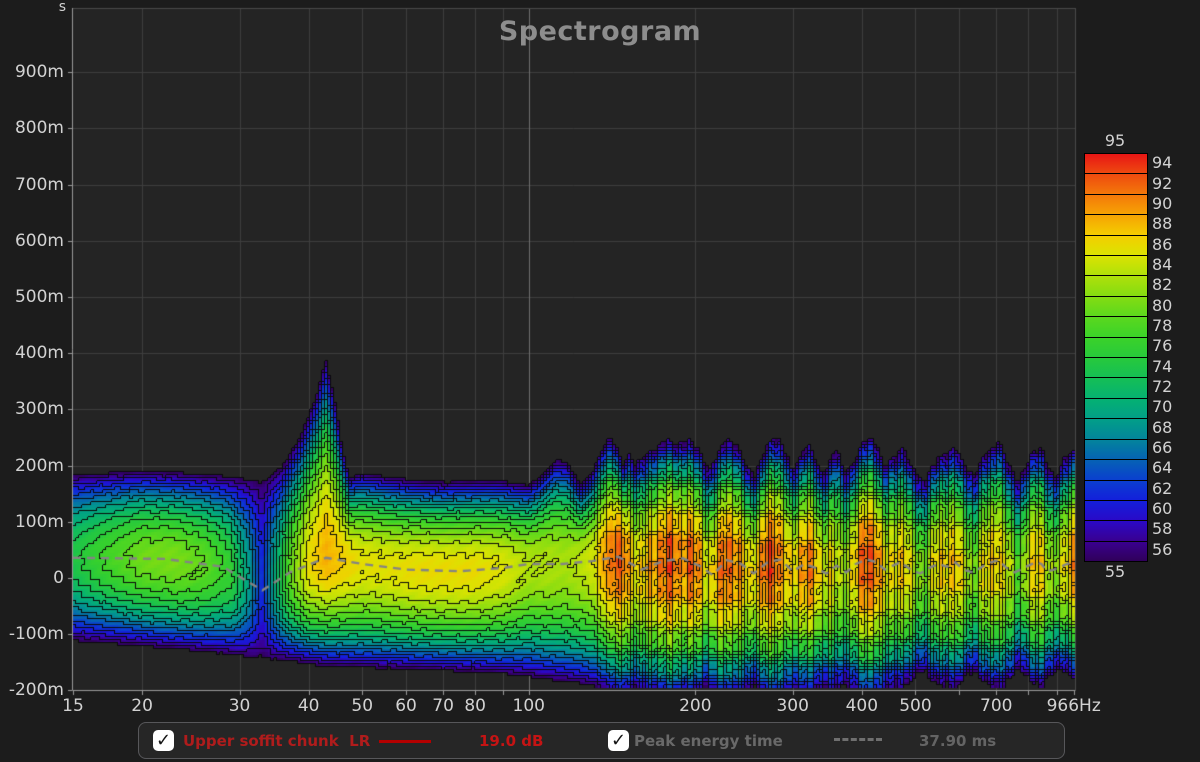 This screenshot has height=762, width=1200. What do you see at coordinates (1162, 163) in the screenshot?
I see `color-scale-tick-label: 94` at bounding box center [1162, 163].